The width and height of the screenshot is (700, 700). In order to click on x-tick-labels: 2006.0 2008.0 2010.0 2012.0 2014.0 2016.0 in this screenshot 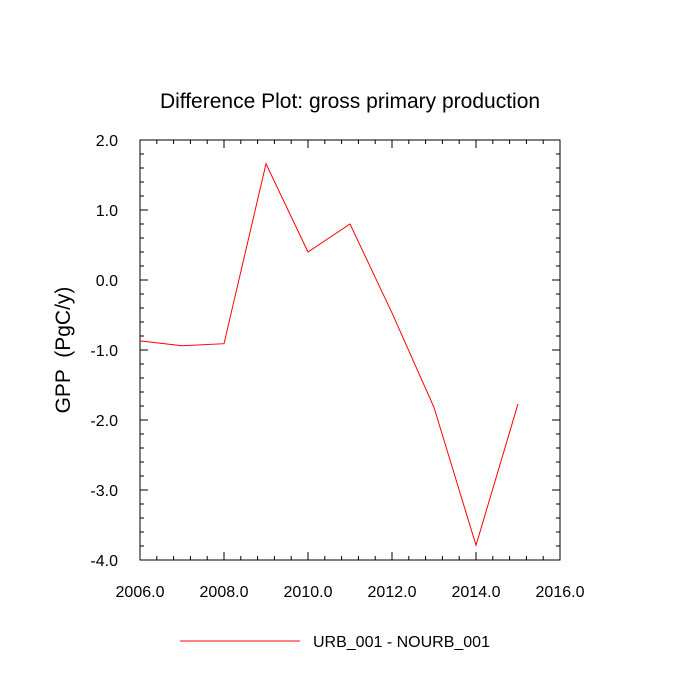, I will do `click(350, 592)`.